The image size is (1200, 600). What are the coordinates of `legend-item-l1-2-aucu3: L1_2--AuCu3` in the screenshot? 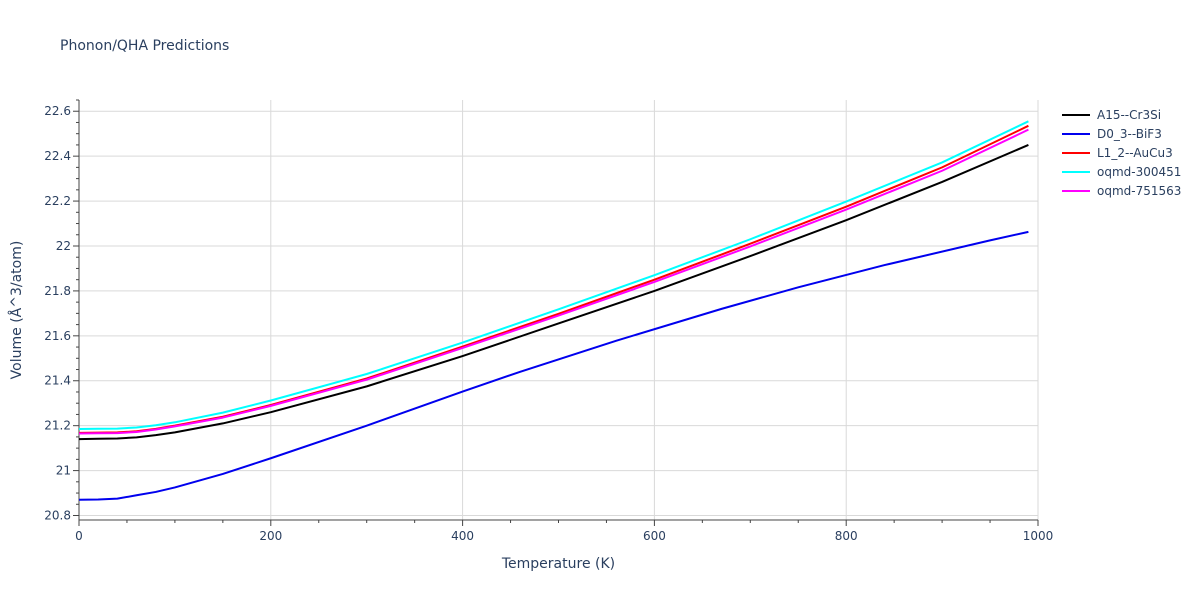 It's located at (1117, 153).